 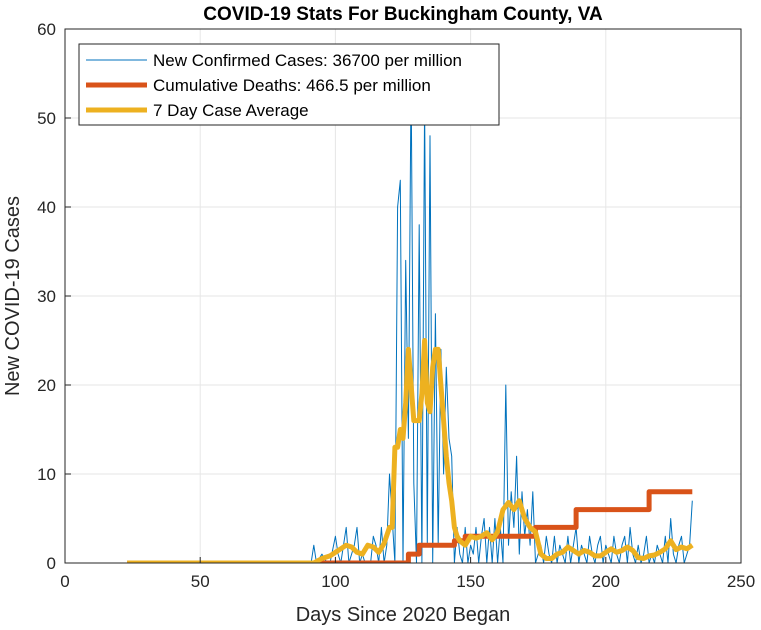 I want to click on x-axis-ticks: 0 50 100 150 200 250, so click(x=407, y=574).